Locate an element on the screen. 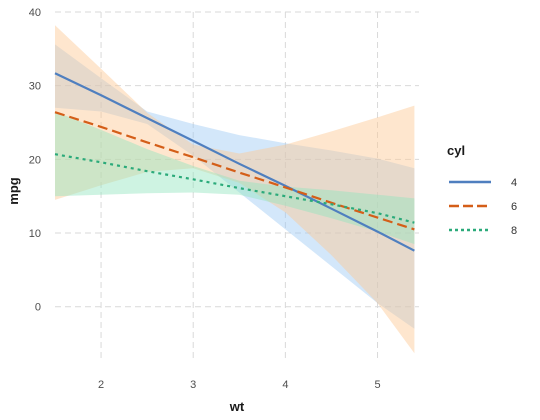 The width and height of the screenshot is (540, 420). legend-label-cyl-6: 6 is located at coordinates (514, 207).